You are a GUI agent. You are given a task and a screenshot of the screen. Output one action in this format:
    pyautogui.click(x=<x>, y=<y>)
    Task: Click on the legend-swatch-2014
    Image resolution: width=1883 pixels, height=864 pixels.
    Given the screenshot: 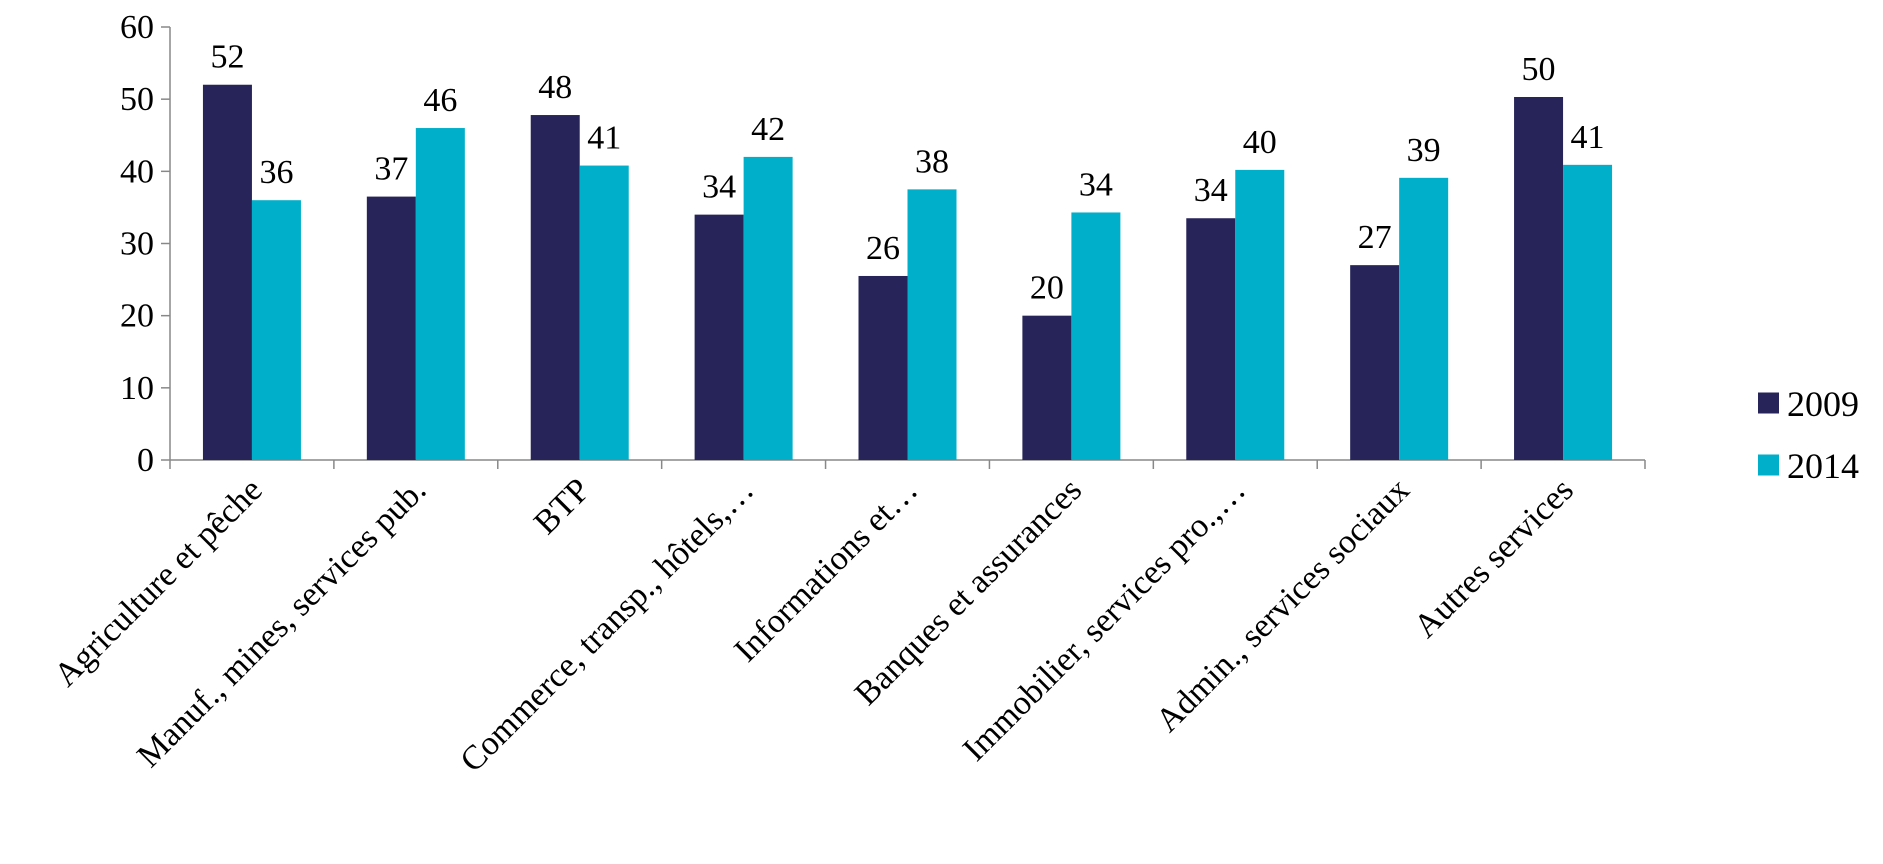 What is the action you would take?
    pyautogui.click(x=1768, y=465)
    